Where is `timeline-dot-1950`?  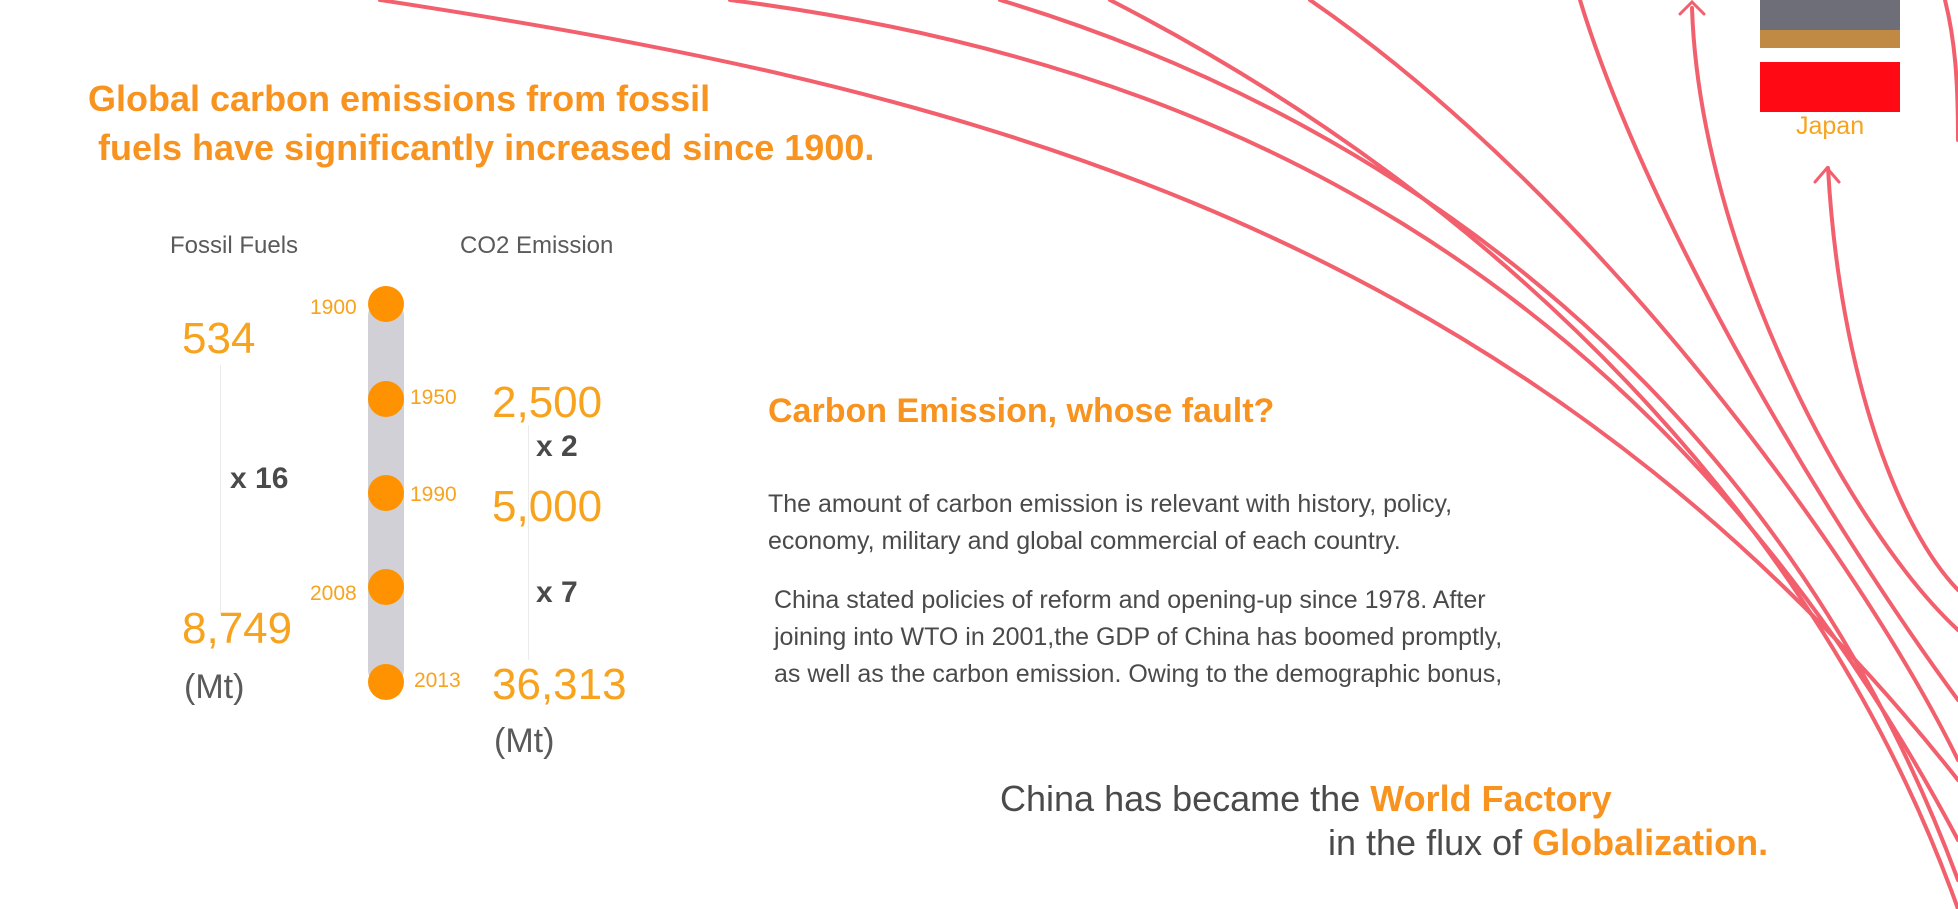 timeline-dot-1950 is located at coordinates (386, 399).